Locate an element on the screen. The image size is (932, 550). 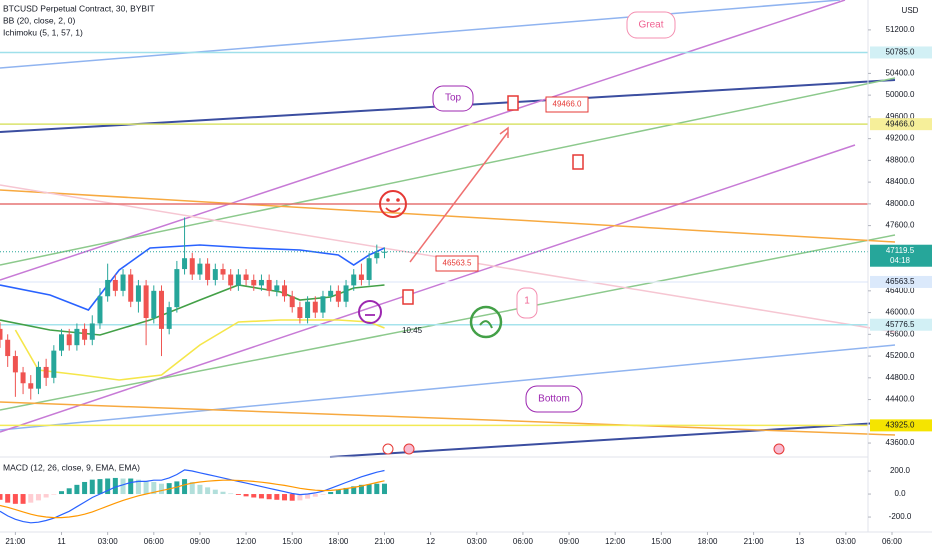
price-label: 49466.0 is located at coordinates (900, 123).